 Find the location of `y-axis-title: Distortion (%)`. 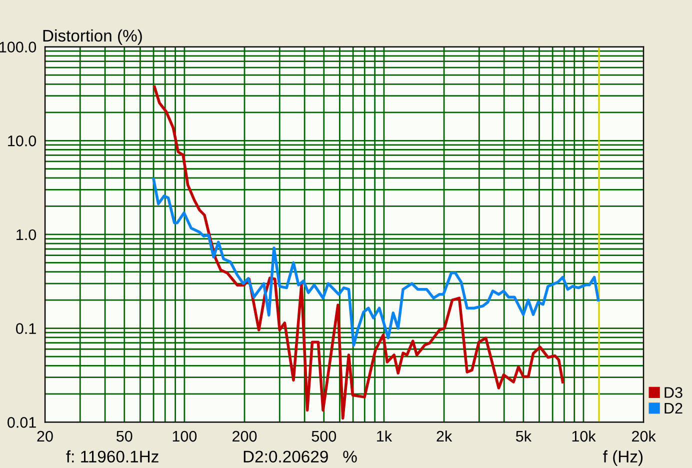

y-axis-title: Distortion (%) is located at coordinates (92, 37).